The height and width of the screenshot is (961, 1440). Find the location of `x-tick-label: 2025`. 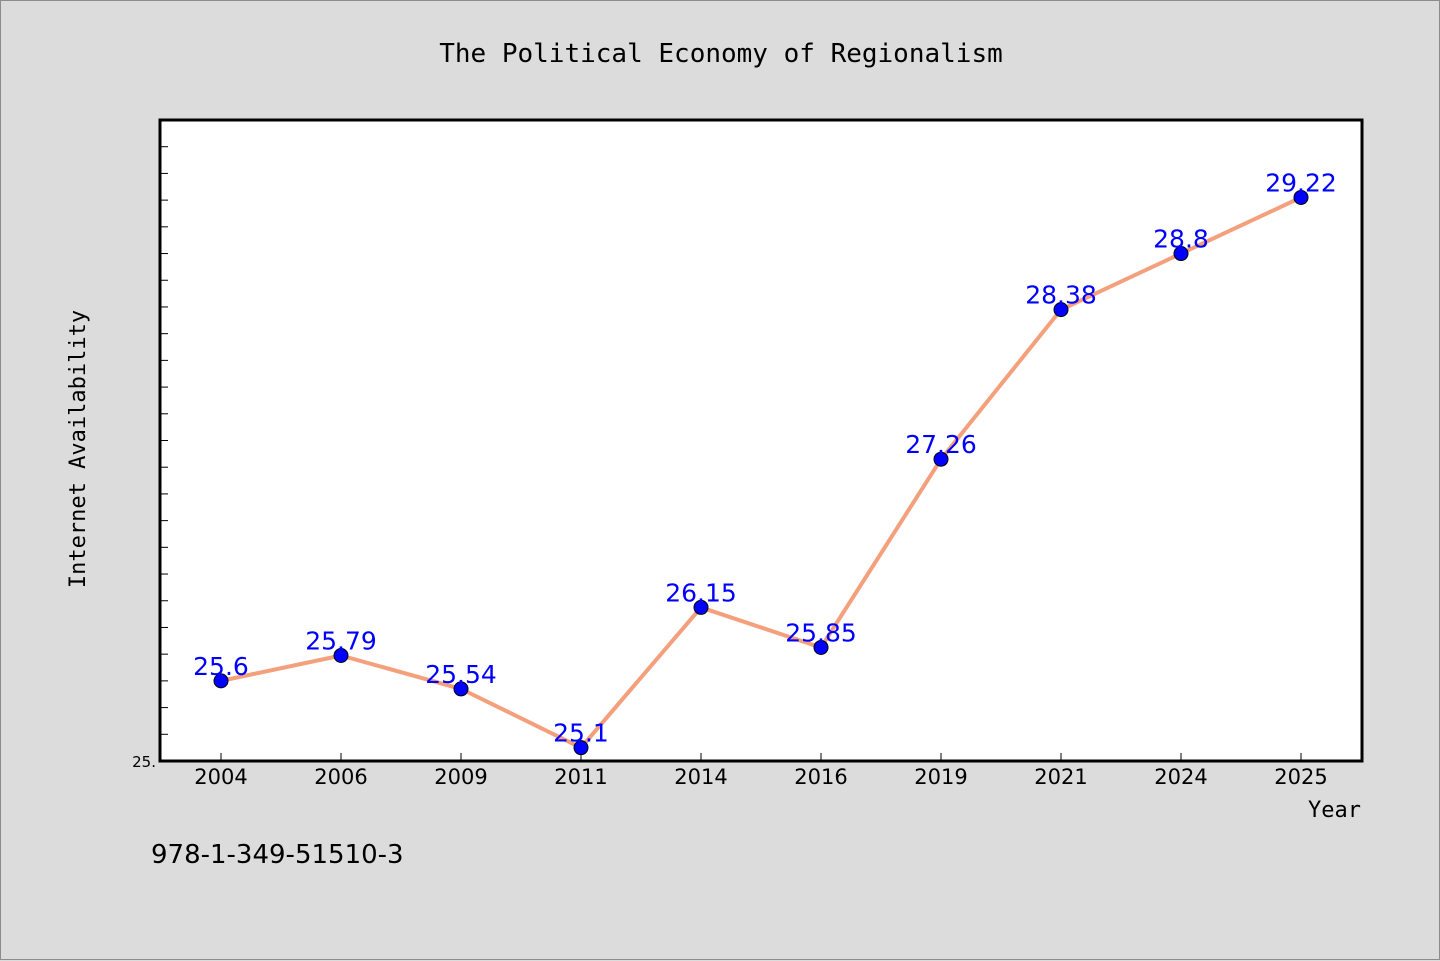

x-tick-label: 2025 is located at coordinates (1300, 777).